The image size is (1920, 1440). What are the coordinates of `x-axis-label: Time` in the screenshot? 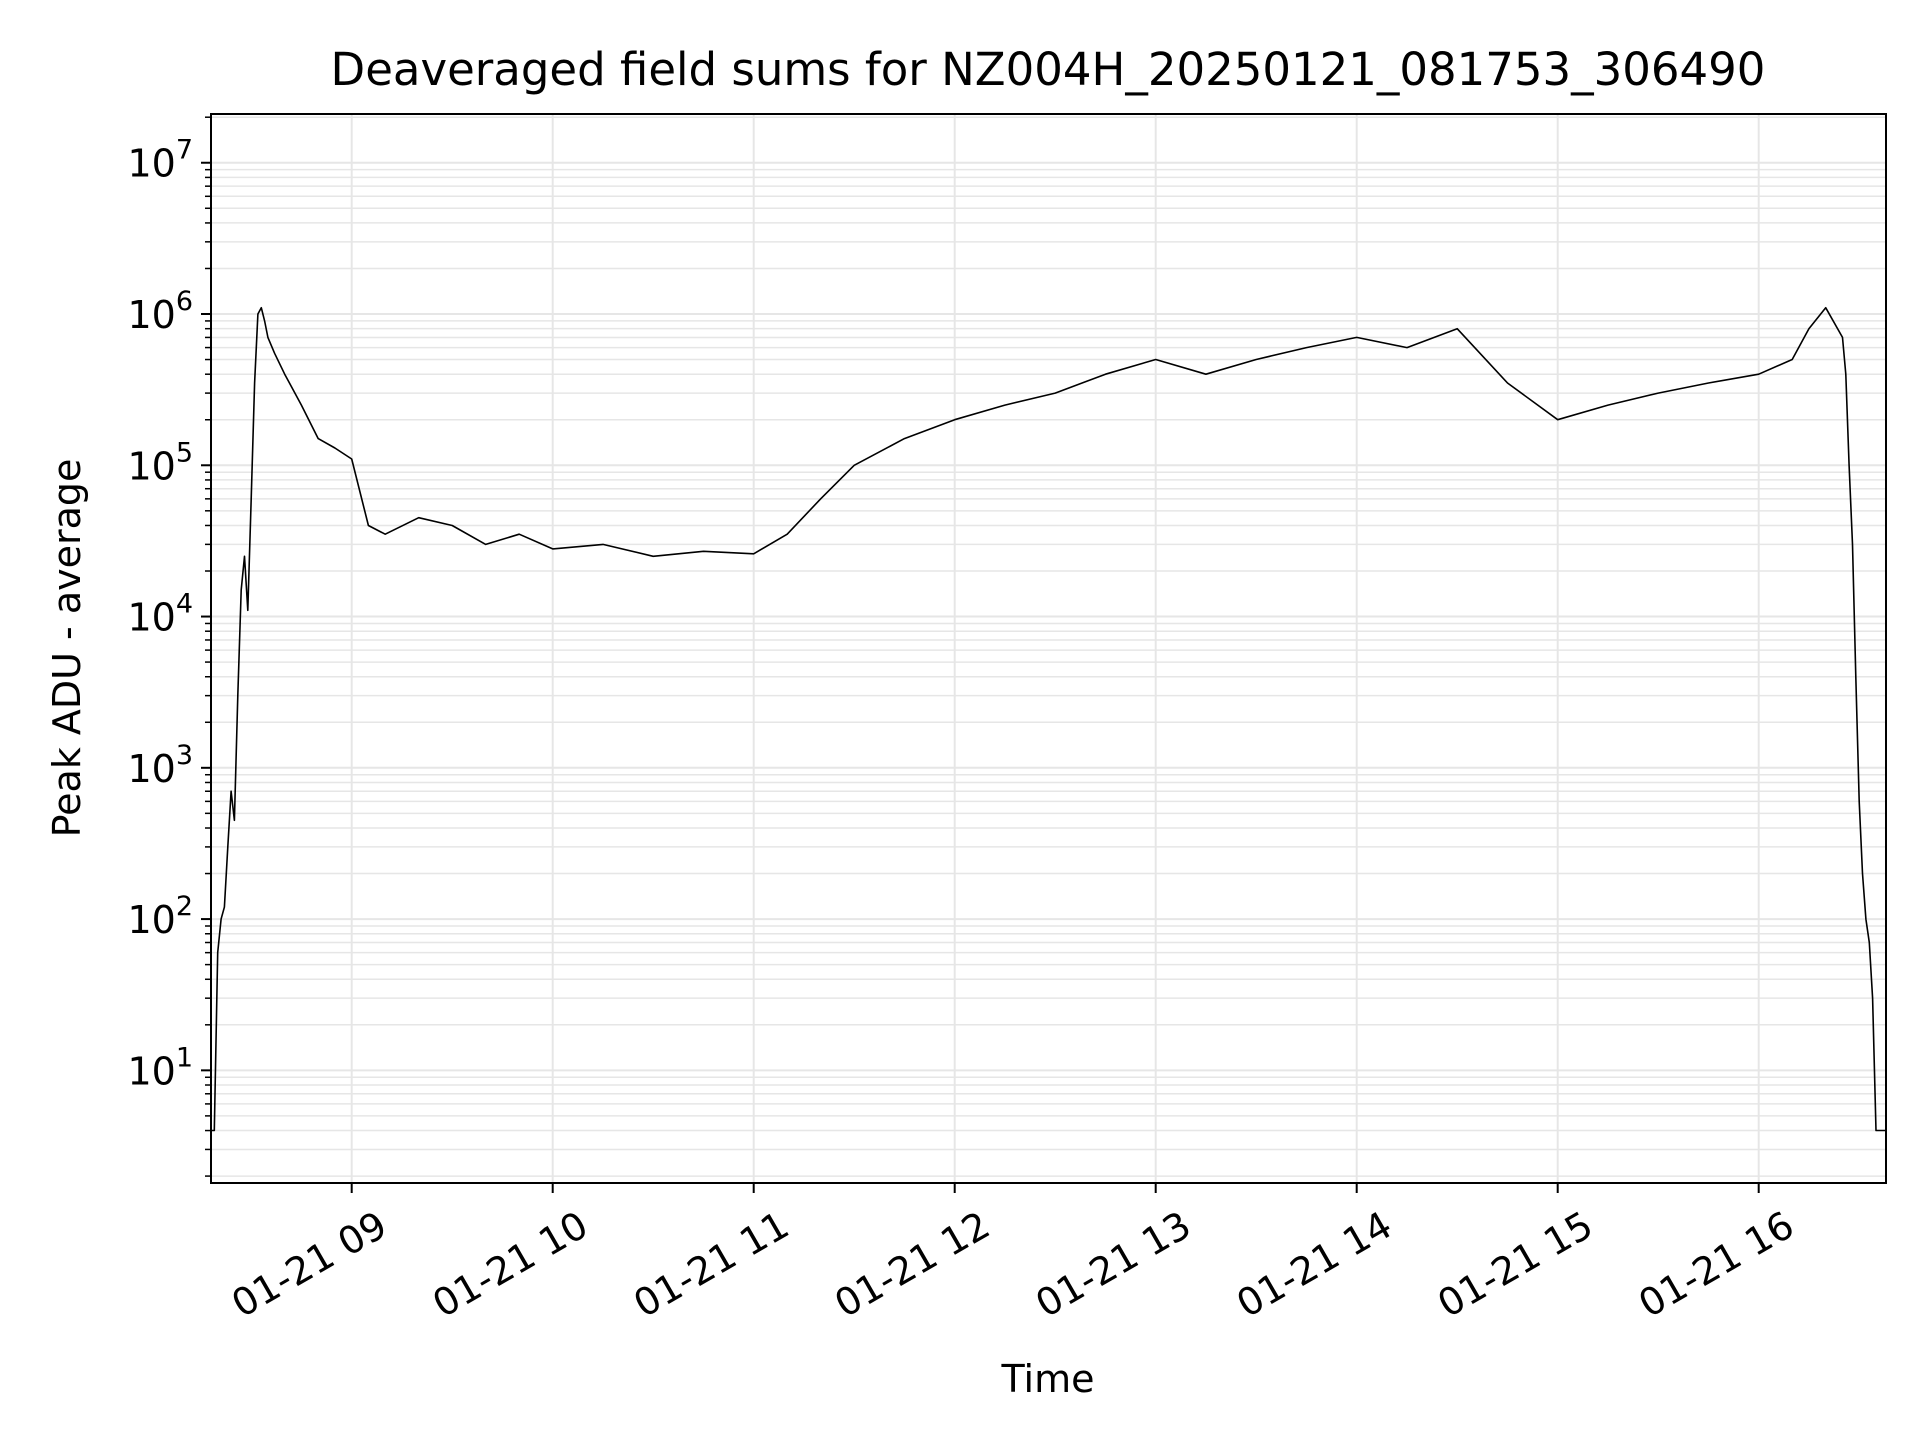 It's located at (1048, 1379).